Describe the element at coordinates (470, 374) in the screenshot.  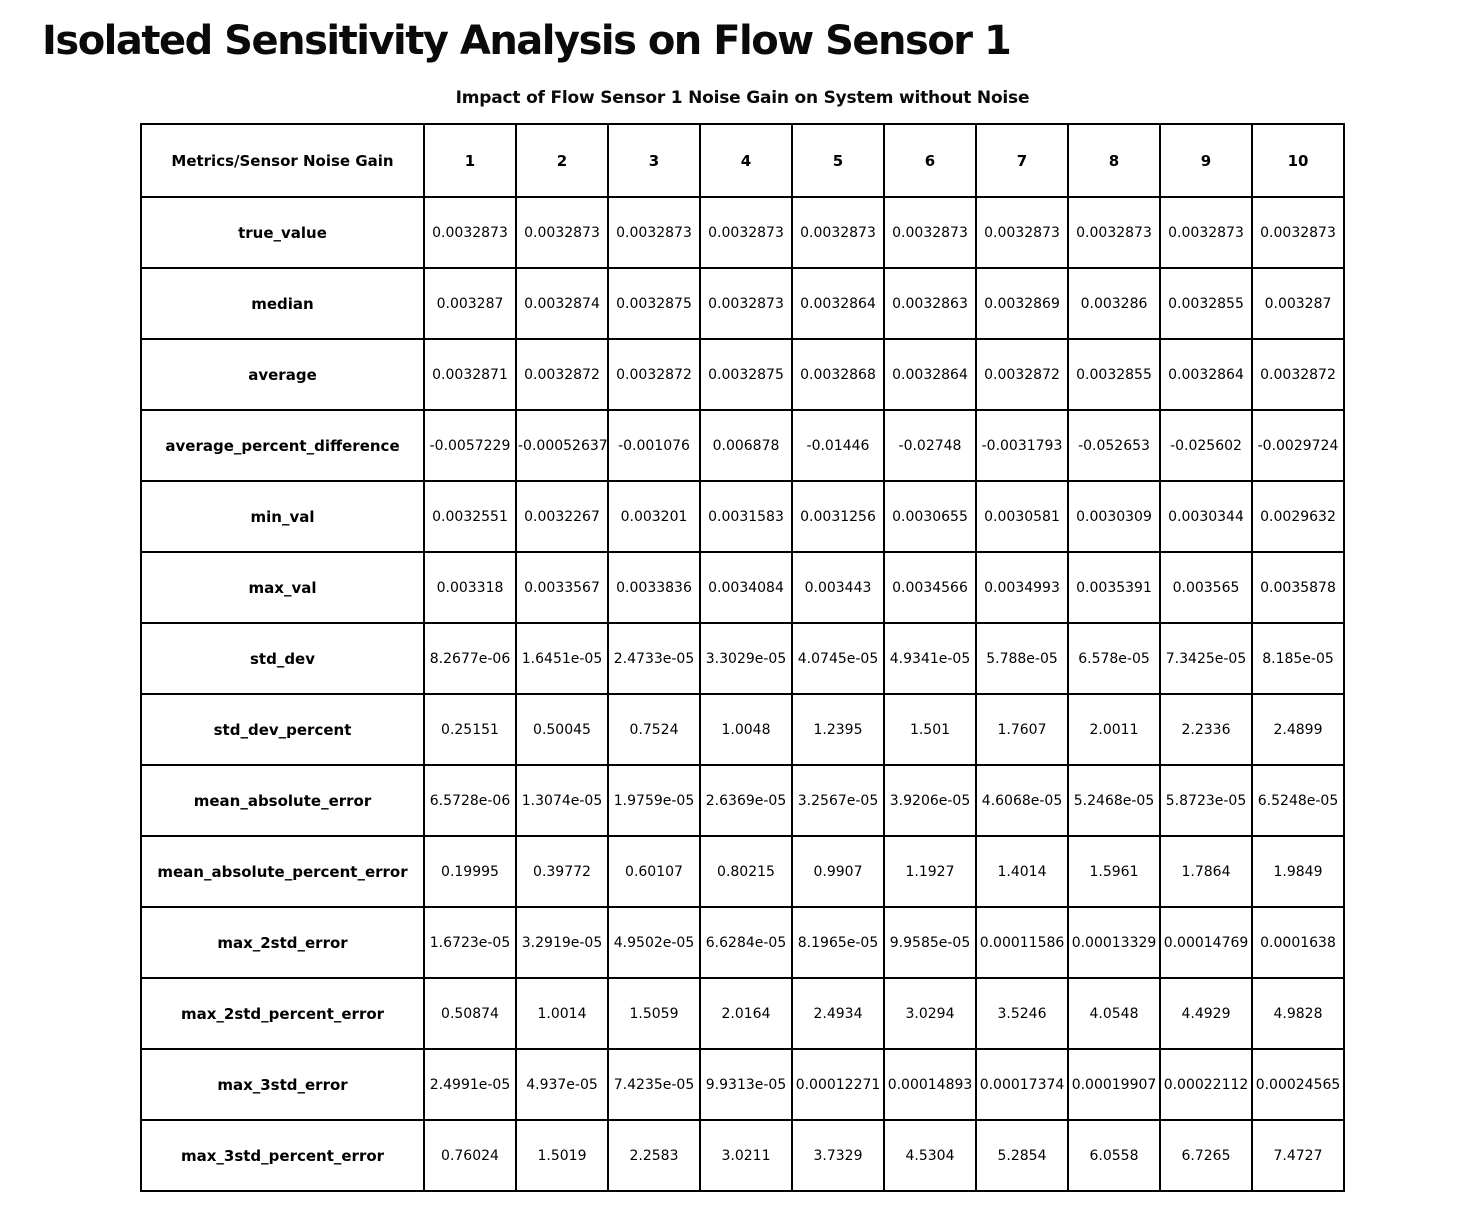
I see `cell-average-col1: 0.0032871` at that location.